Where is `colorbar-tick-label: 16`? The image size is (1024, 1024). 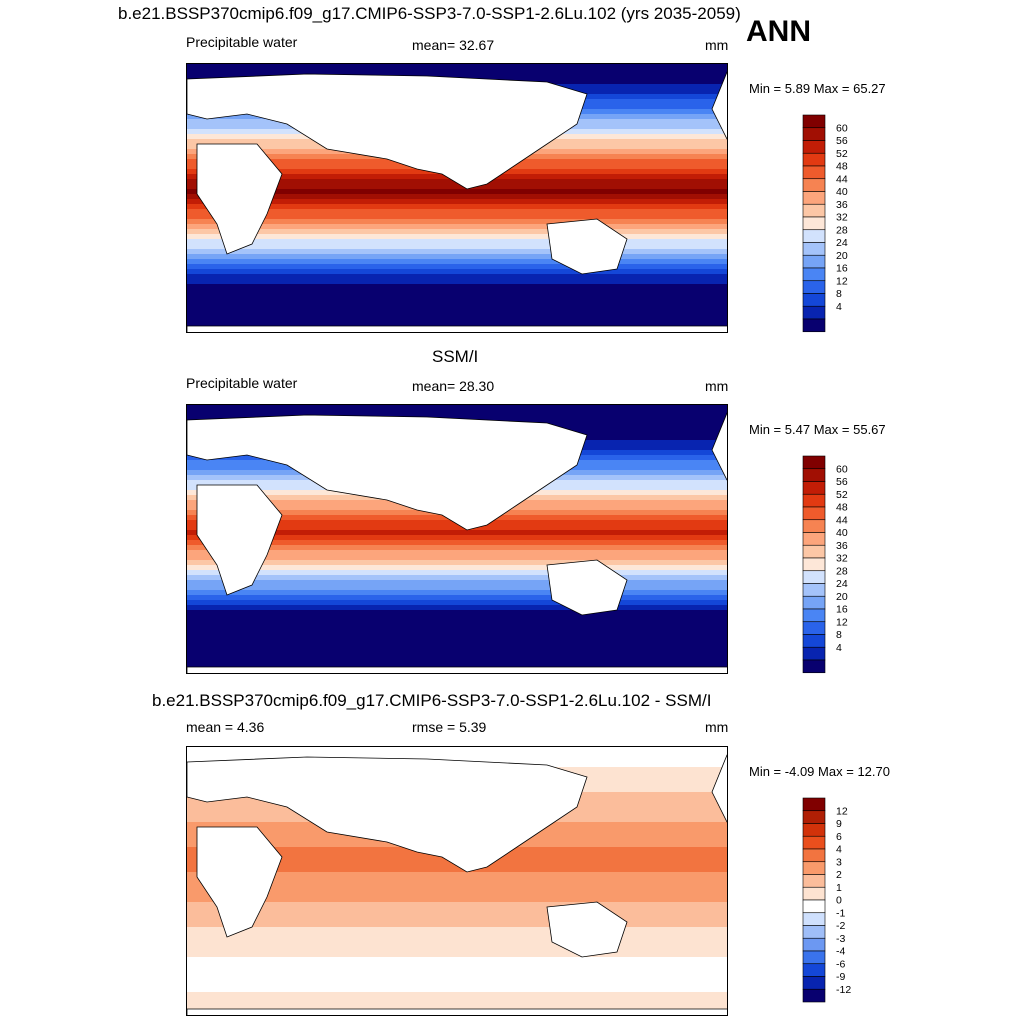
colorbar-tick-label: 16 is located at coordinates (842, 610).